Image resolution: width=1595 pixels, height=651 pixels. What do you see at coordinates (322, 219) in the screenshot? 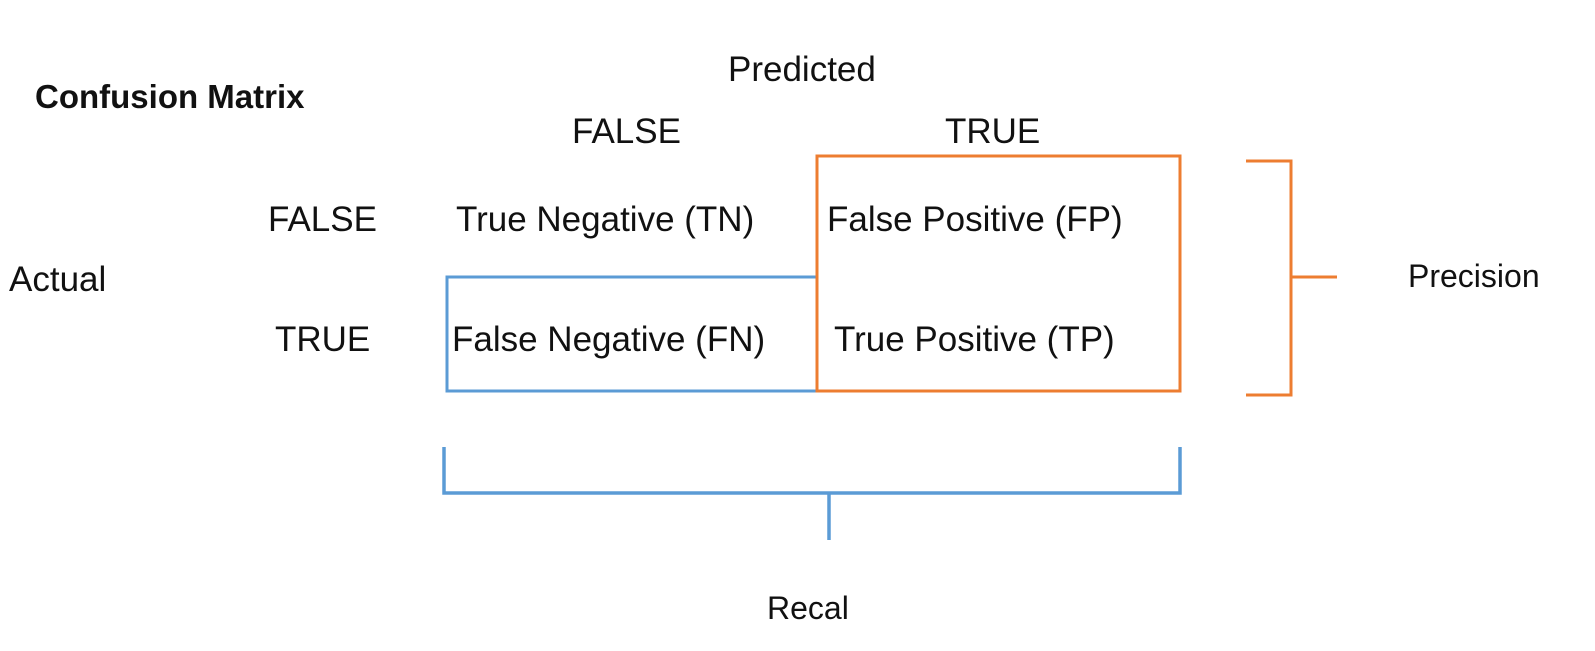
I see `actual-false-label: FALSE` at bounding box center [322, 219].